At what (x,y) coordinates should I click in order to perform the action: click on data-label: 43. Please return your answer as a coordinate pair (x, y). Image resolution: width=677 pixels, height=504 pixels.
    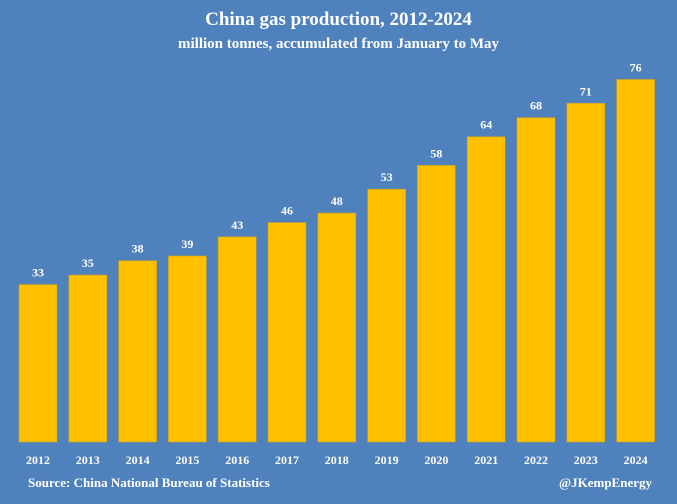
    Looking at the image, I should click on (237, 225).